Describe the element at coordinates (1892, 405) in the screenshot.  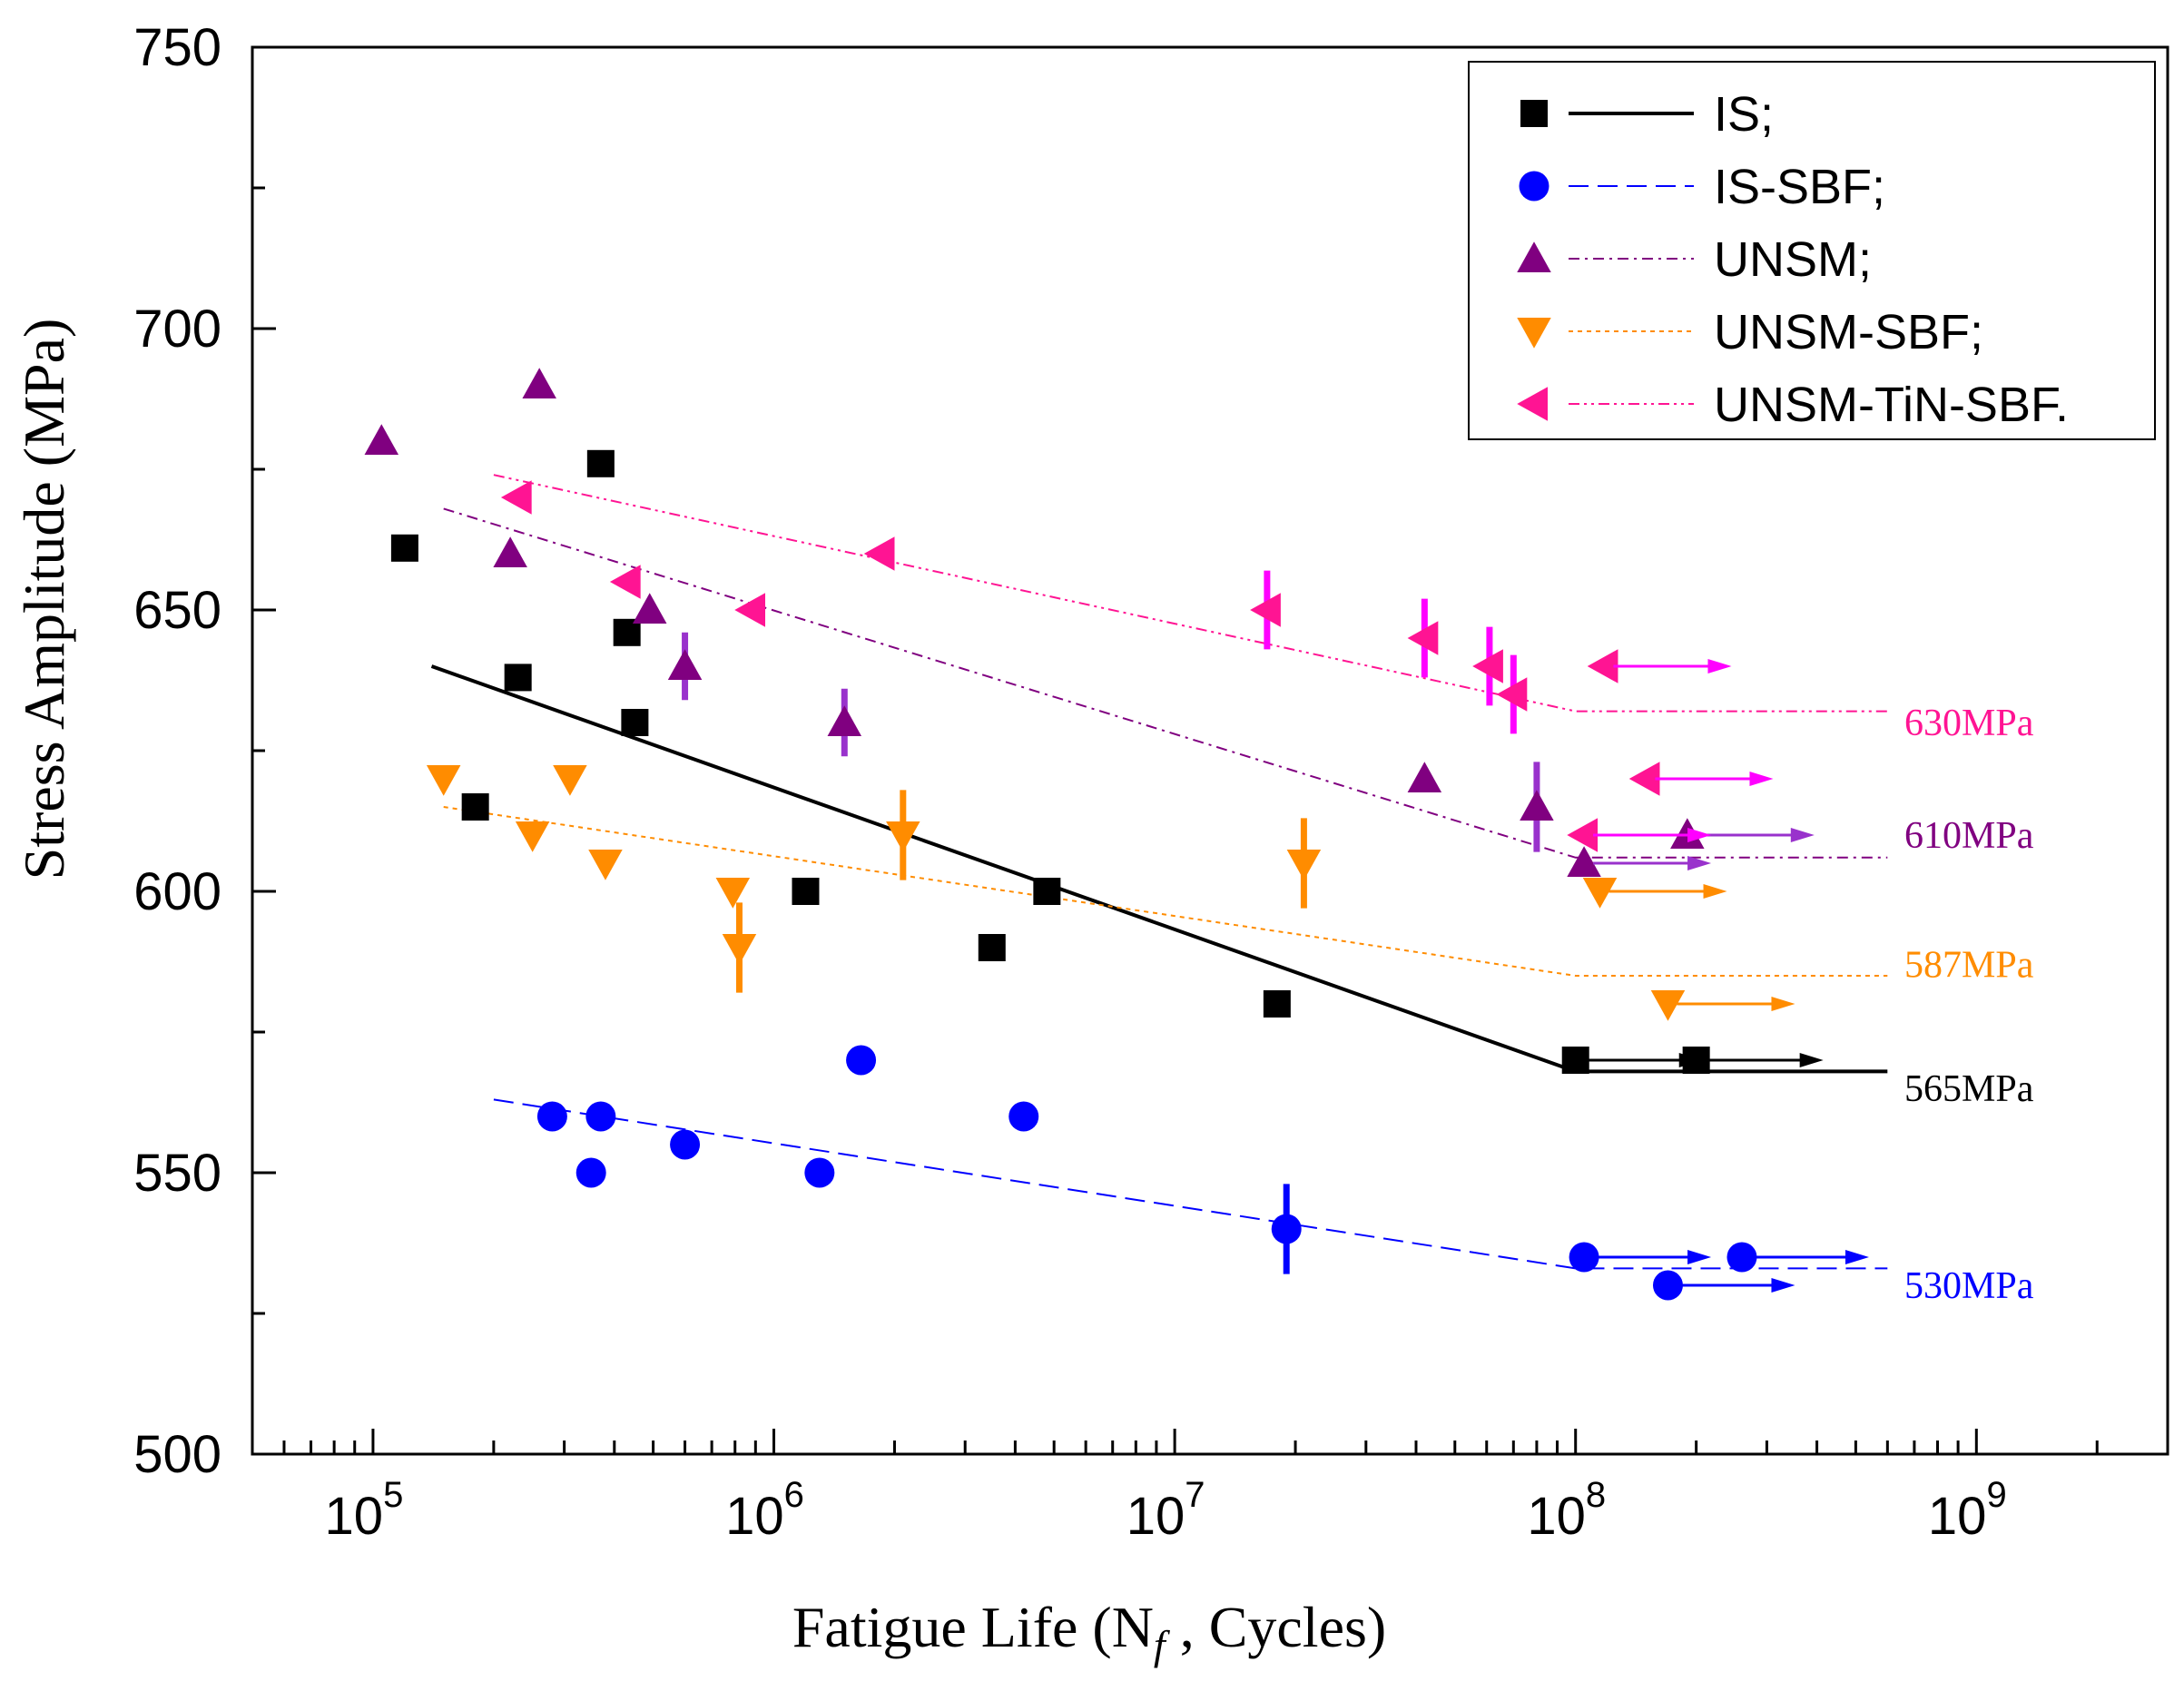
I see `legend-label: UNSM-TiN-SBF.` at that location.